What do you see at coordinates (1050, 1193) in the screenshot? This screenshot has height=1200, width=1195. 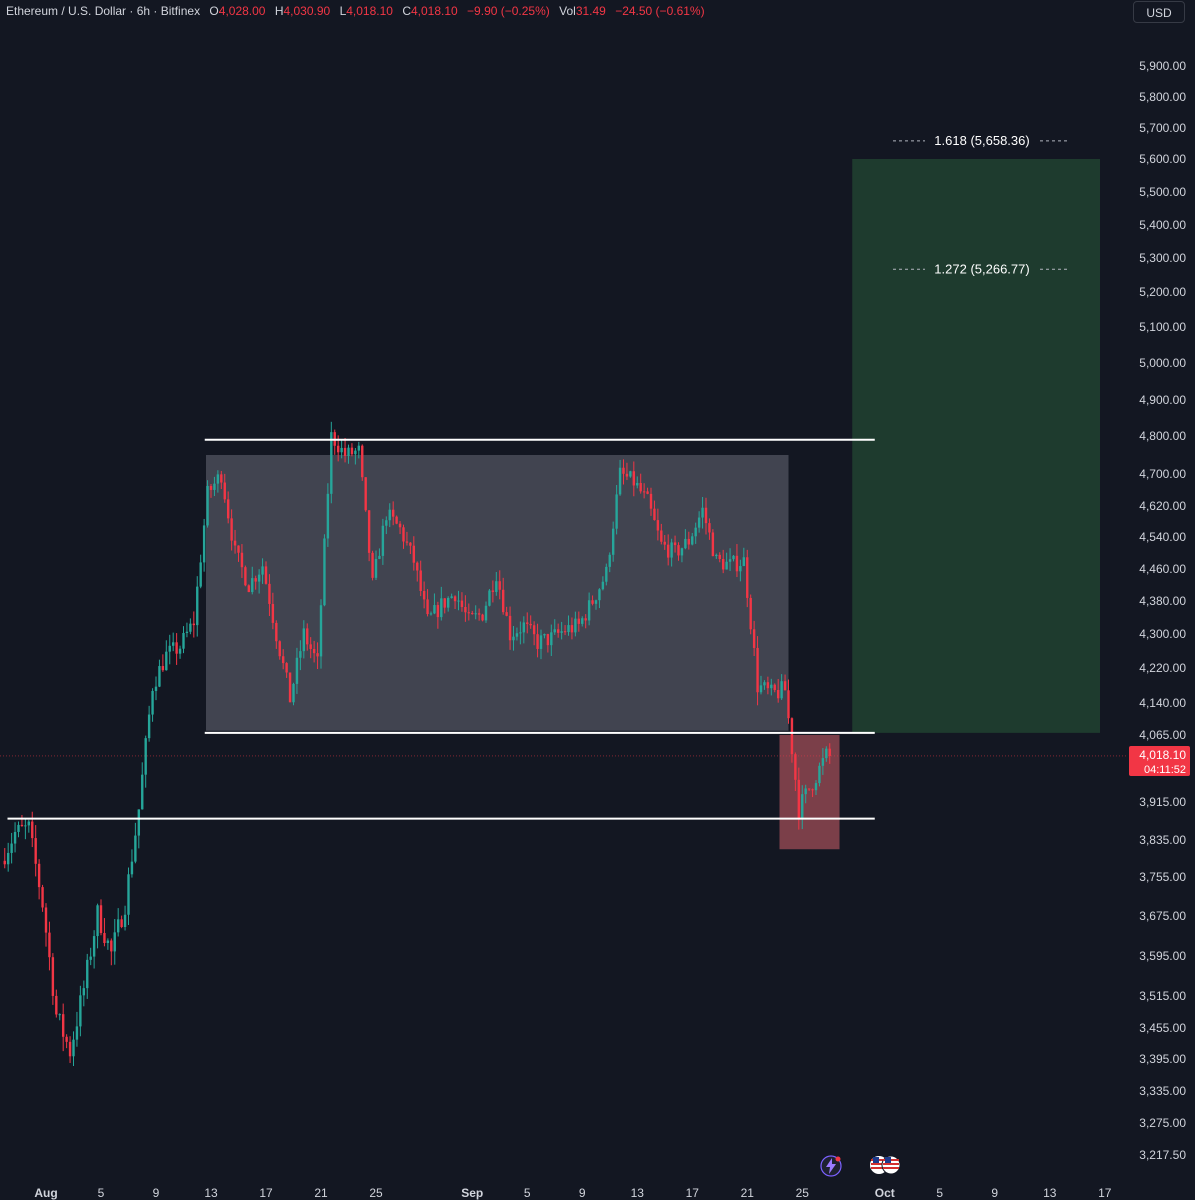 I see `time-tick-label: 13` at bounding box center [1050, 1193].